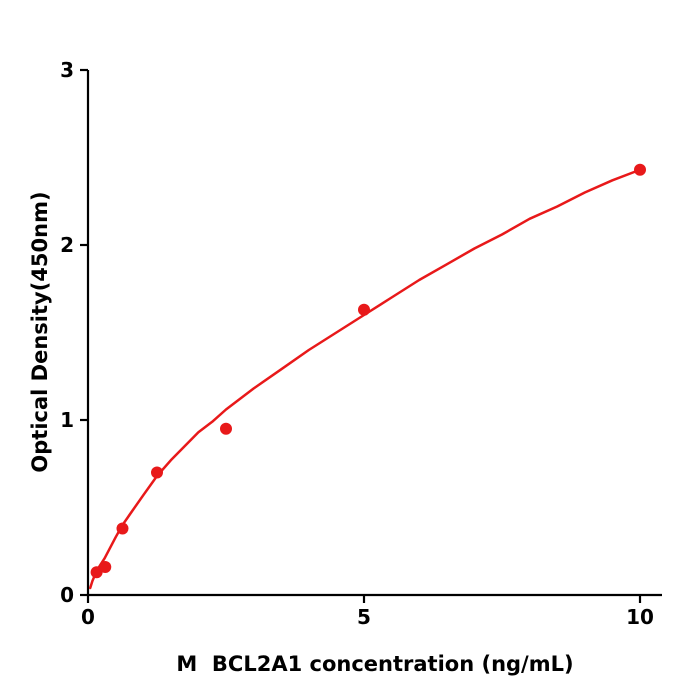 Image resolution: width=700 pixels, height=700 pixels. I want to click on x-tick-label: 0, so click(88, 617).